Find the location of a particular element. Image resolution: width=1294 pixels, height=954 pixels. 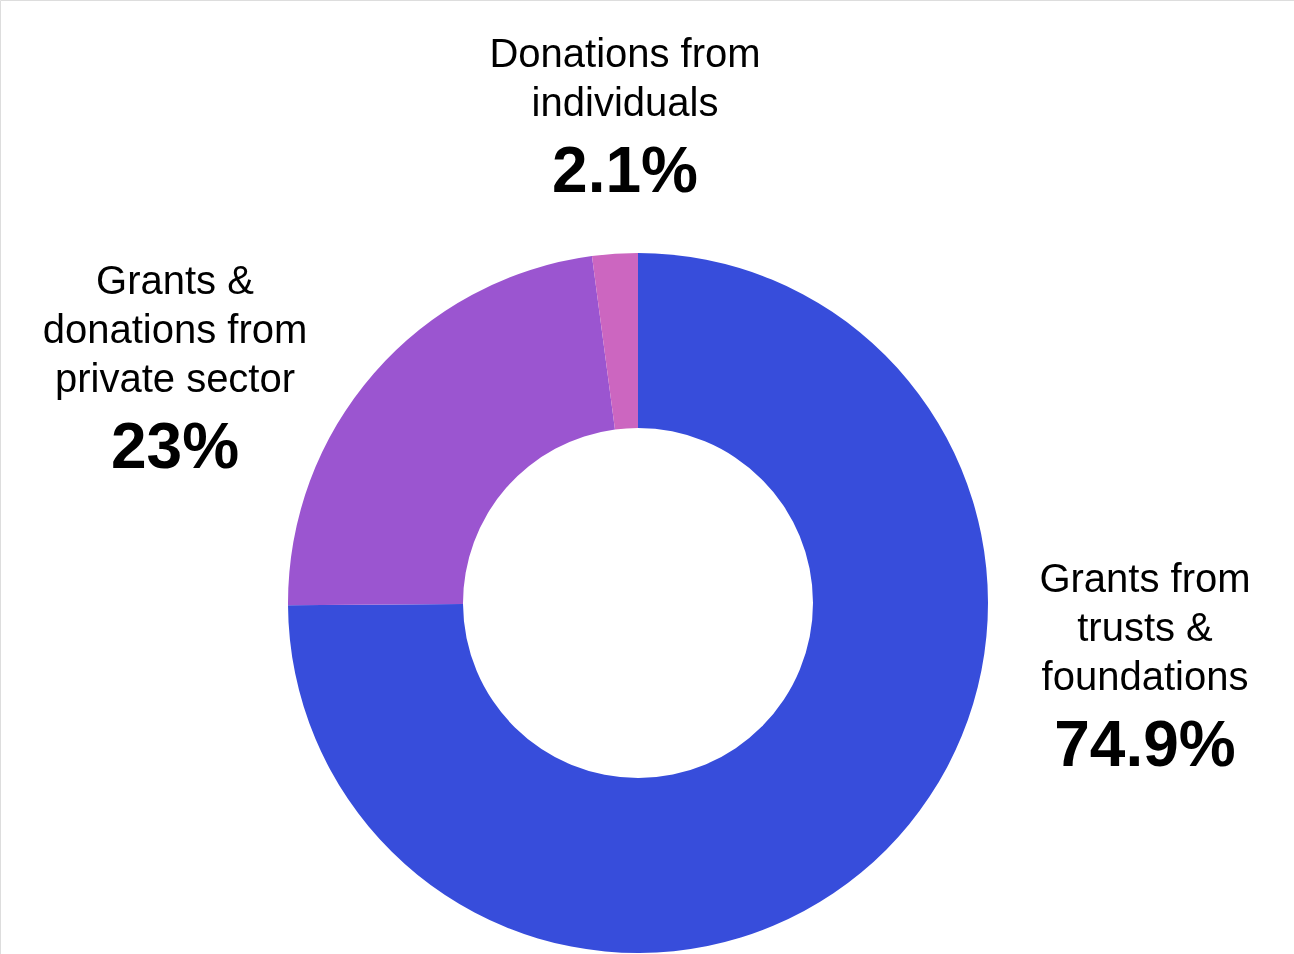

data-label: 2.1% is located at coordinates (625, 170).